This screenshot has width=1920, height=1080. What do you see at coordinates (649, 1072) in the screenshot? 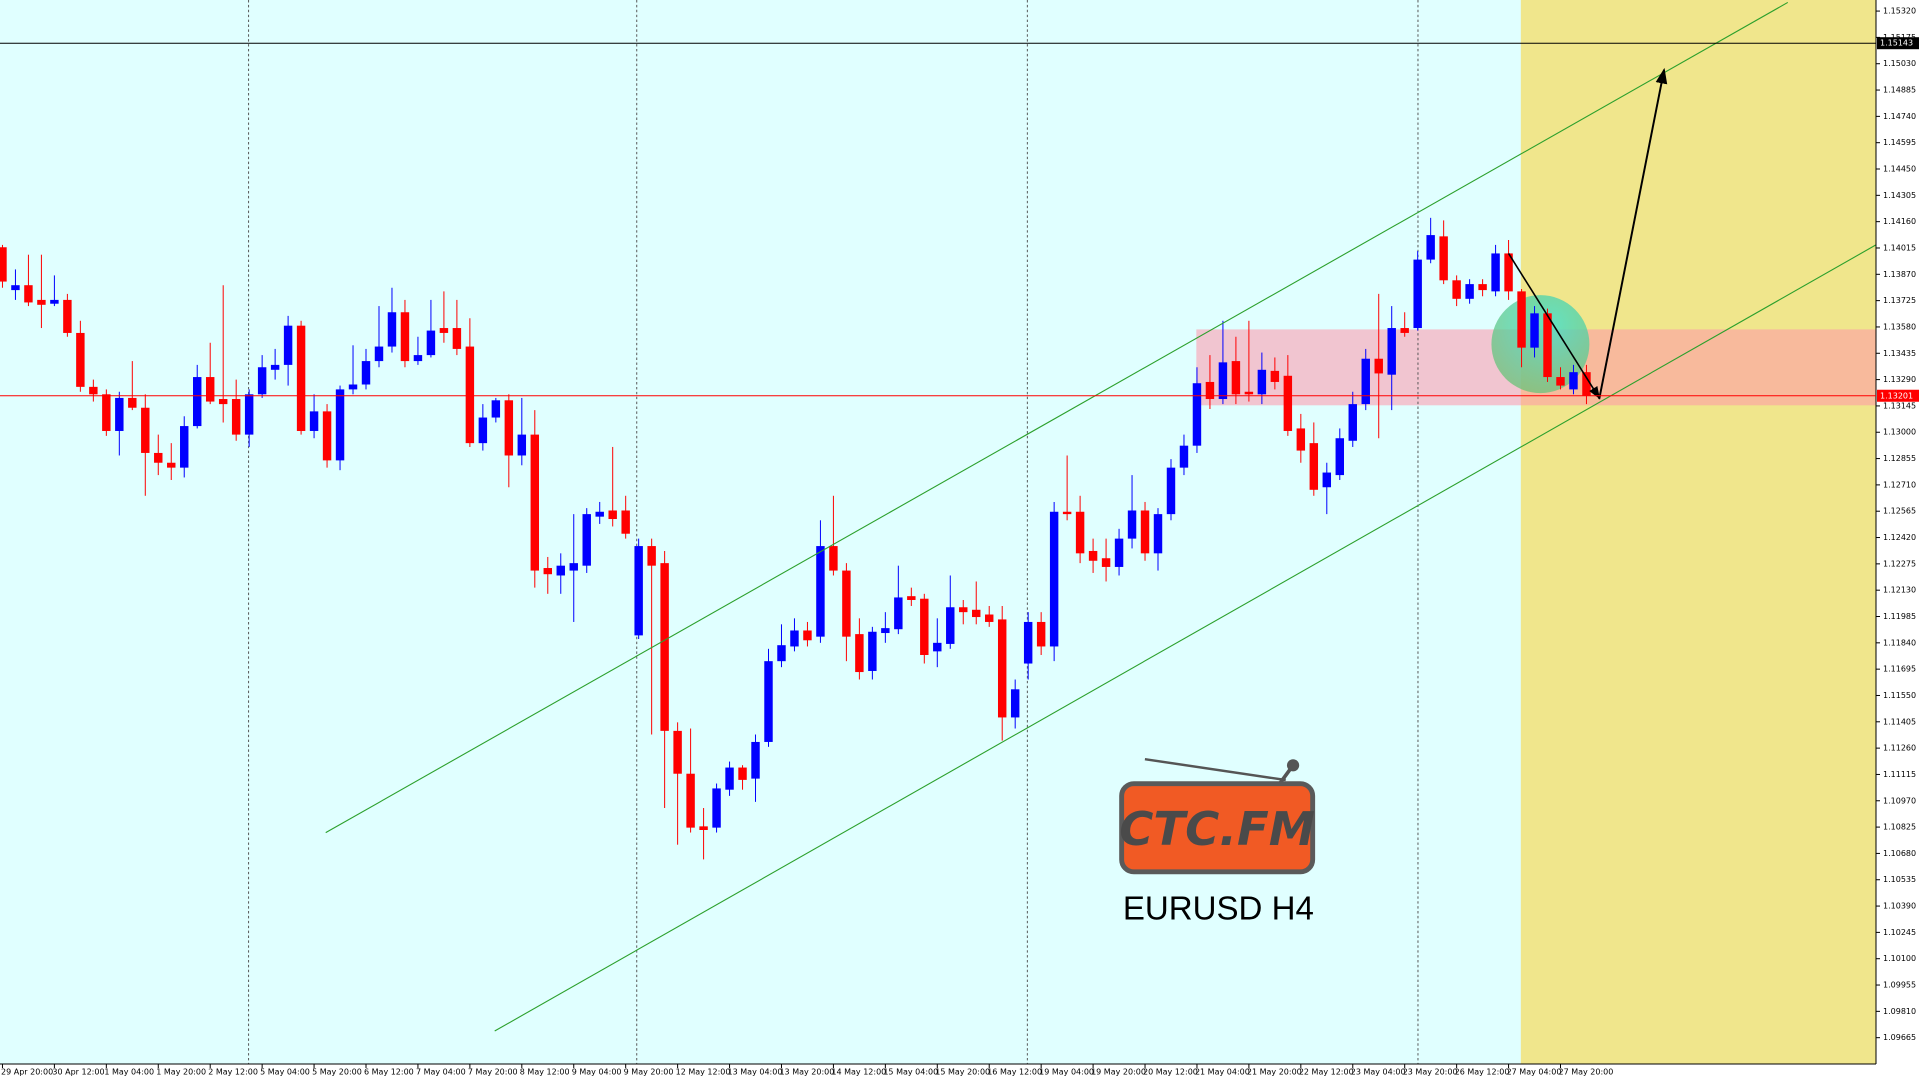
I see `x-tick-label: 9 May 20:00` at bounding box center [649, 1072].